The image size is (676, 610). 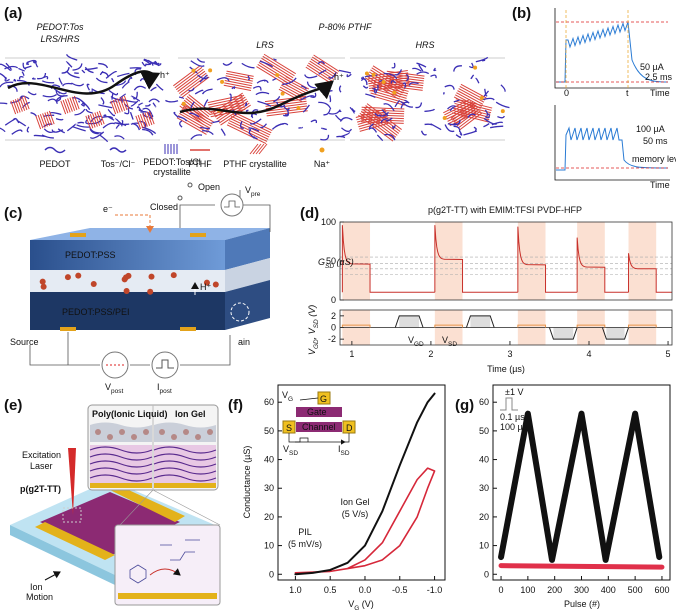 What do you see at coordinates (361, 604) in the screenshot?
I see `x-axis-label: VG (V)` at bounding box center [361, 604].